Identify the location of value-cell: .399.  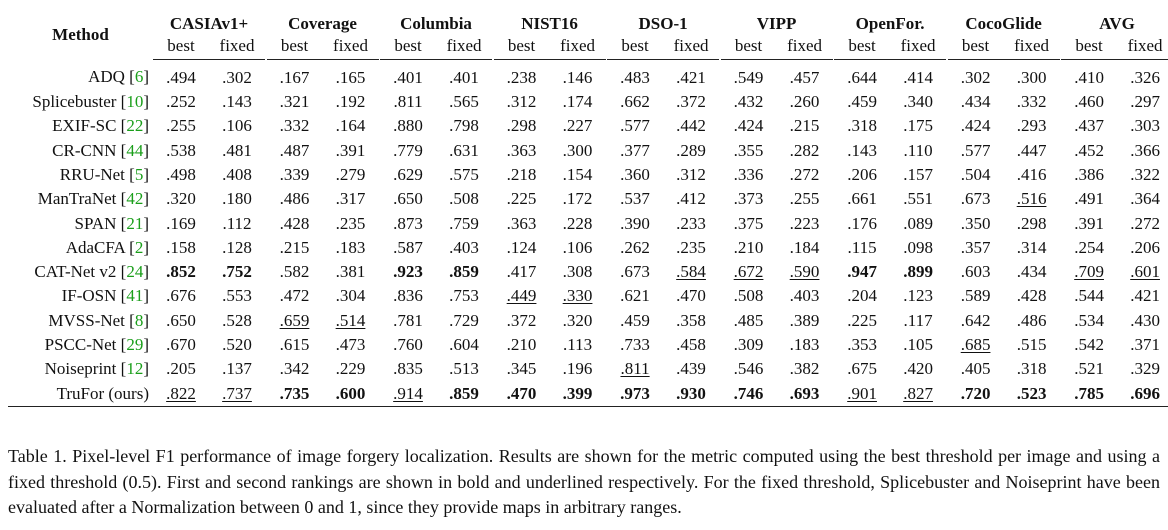
(577, 394).